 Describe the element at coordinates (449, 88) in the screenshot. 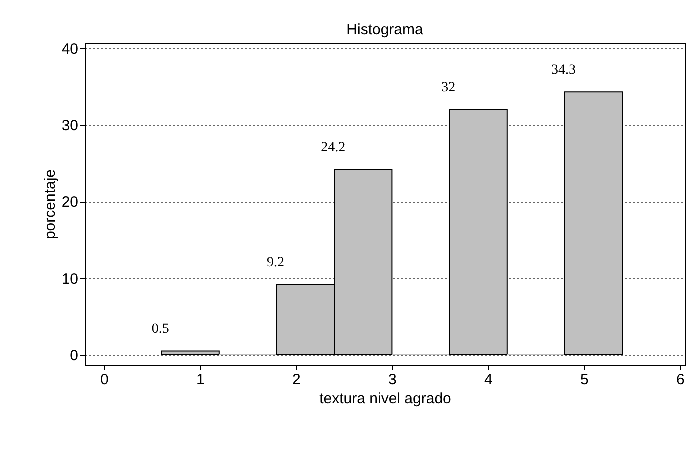

I see `data-label: 32` at that location.